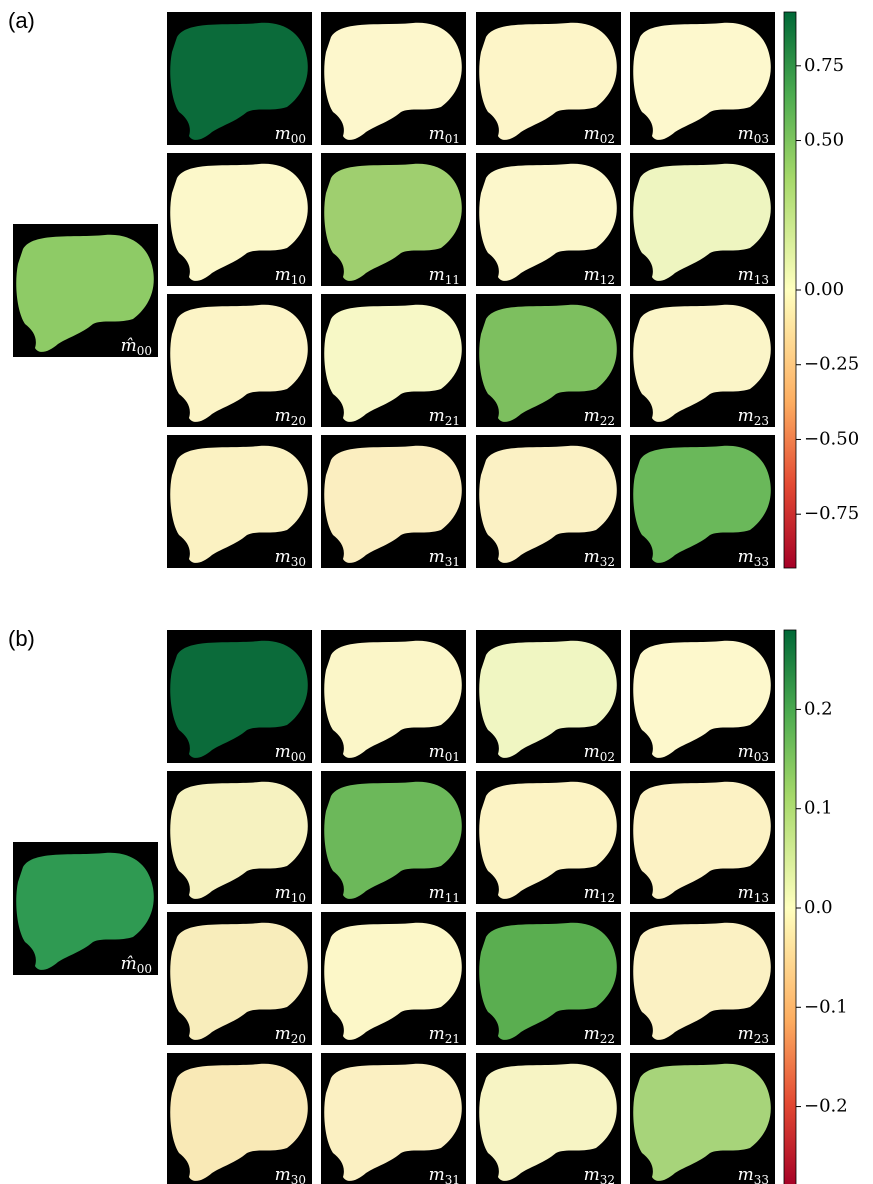 This screenshot has width=873, height=1184. Describe the element at coordinates (824, 289) in the screenshot. I see `colorbar-tick-label: 0.00` at that location.